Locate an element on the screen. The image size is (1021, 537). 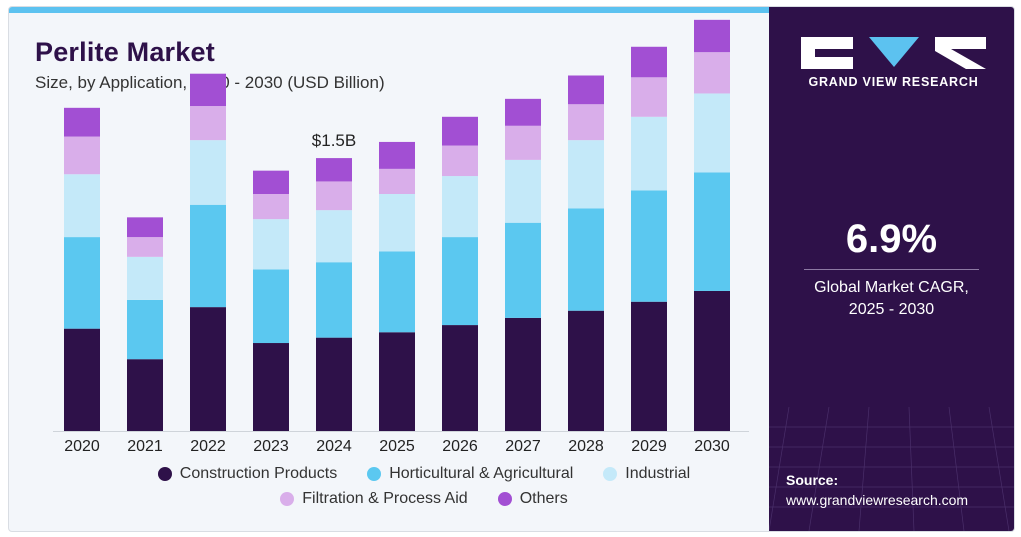
bar-segment-2022-s3 is located at coordinates (208, 123).